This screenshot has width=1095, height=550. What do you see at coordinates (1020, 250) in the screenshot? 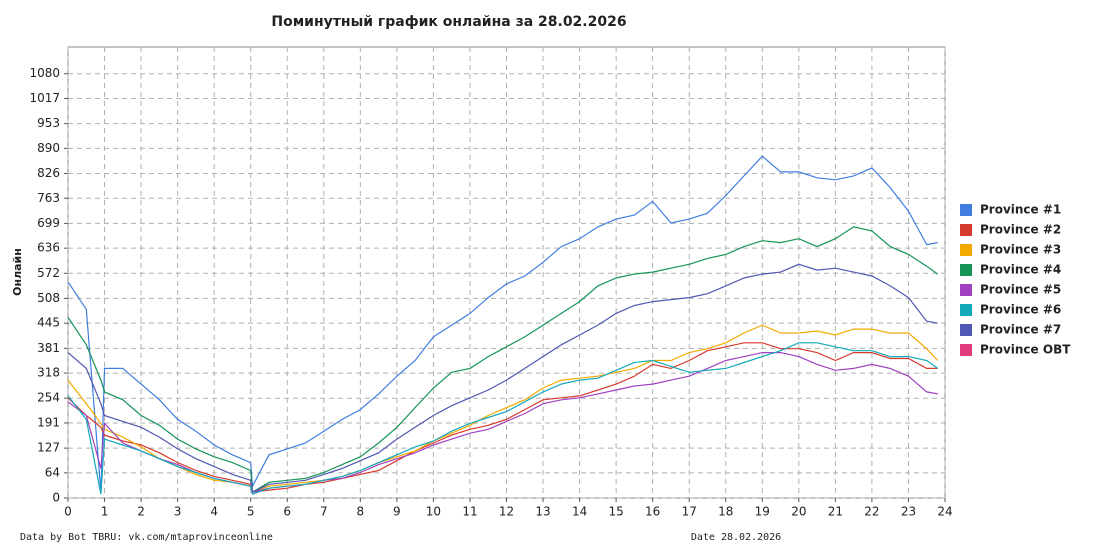
I see `legend-label: Province #3` at bounding box center [1020, 250].